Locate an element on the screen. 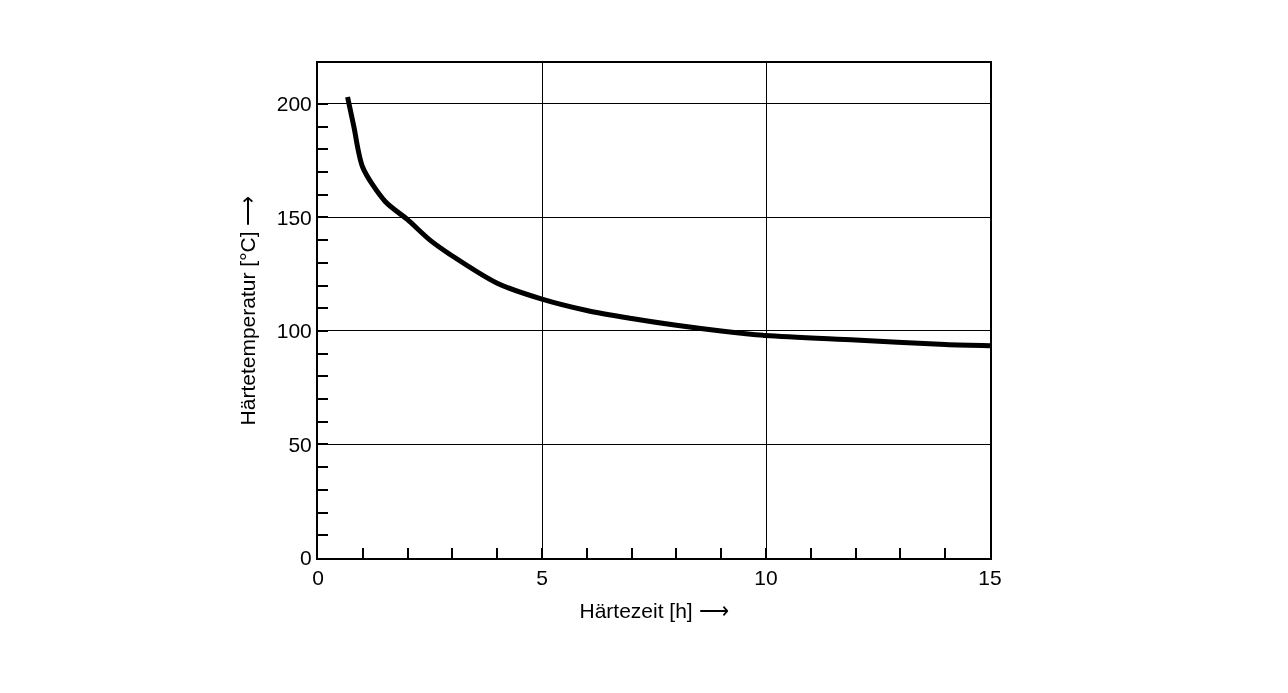  x-tick-label: 10 is located at coordinates (766, 578).